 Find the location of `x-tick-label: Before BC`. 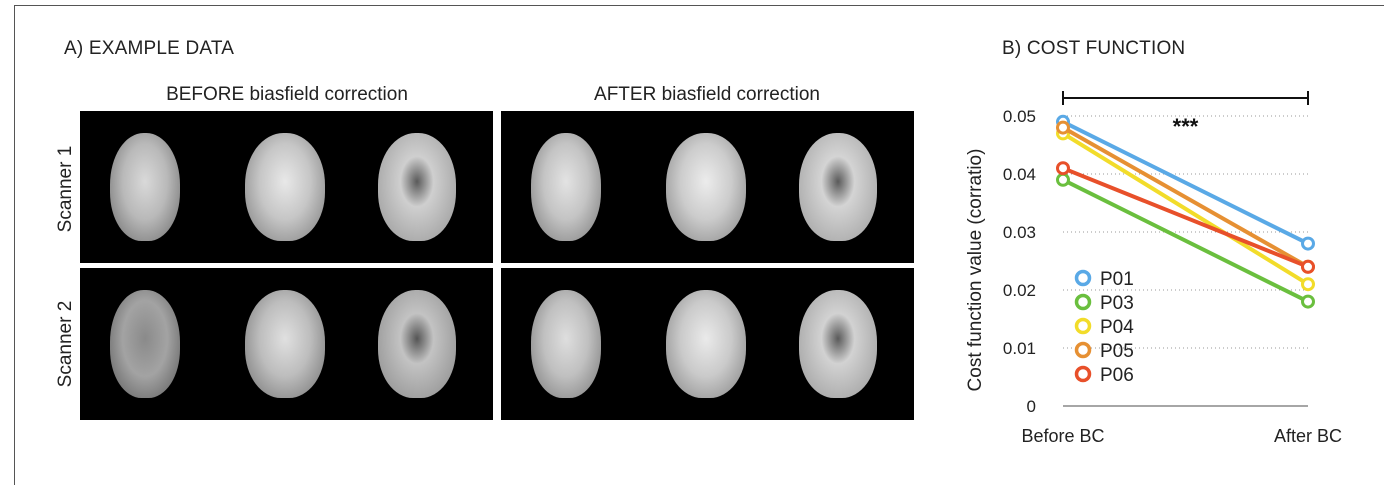

x-tick-label: Before BC is located at coordinates (1062, 436).